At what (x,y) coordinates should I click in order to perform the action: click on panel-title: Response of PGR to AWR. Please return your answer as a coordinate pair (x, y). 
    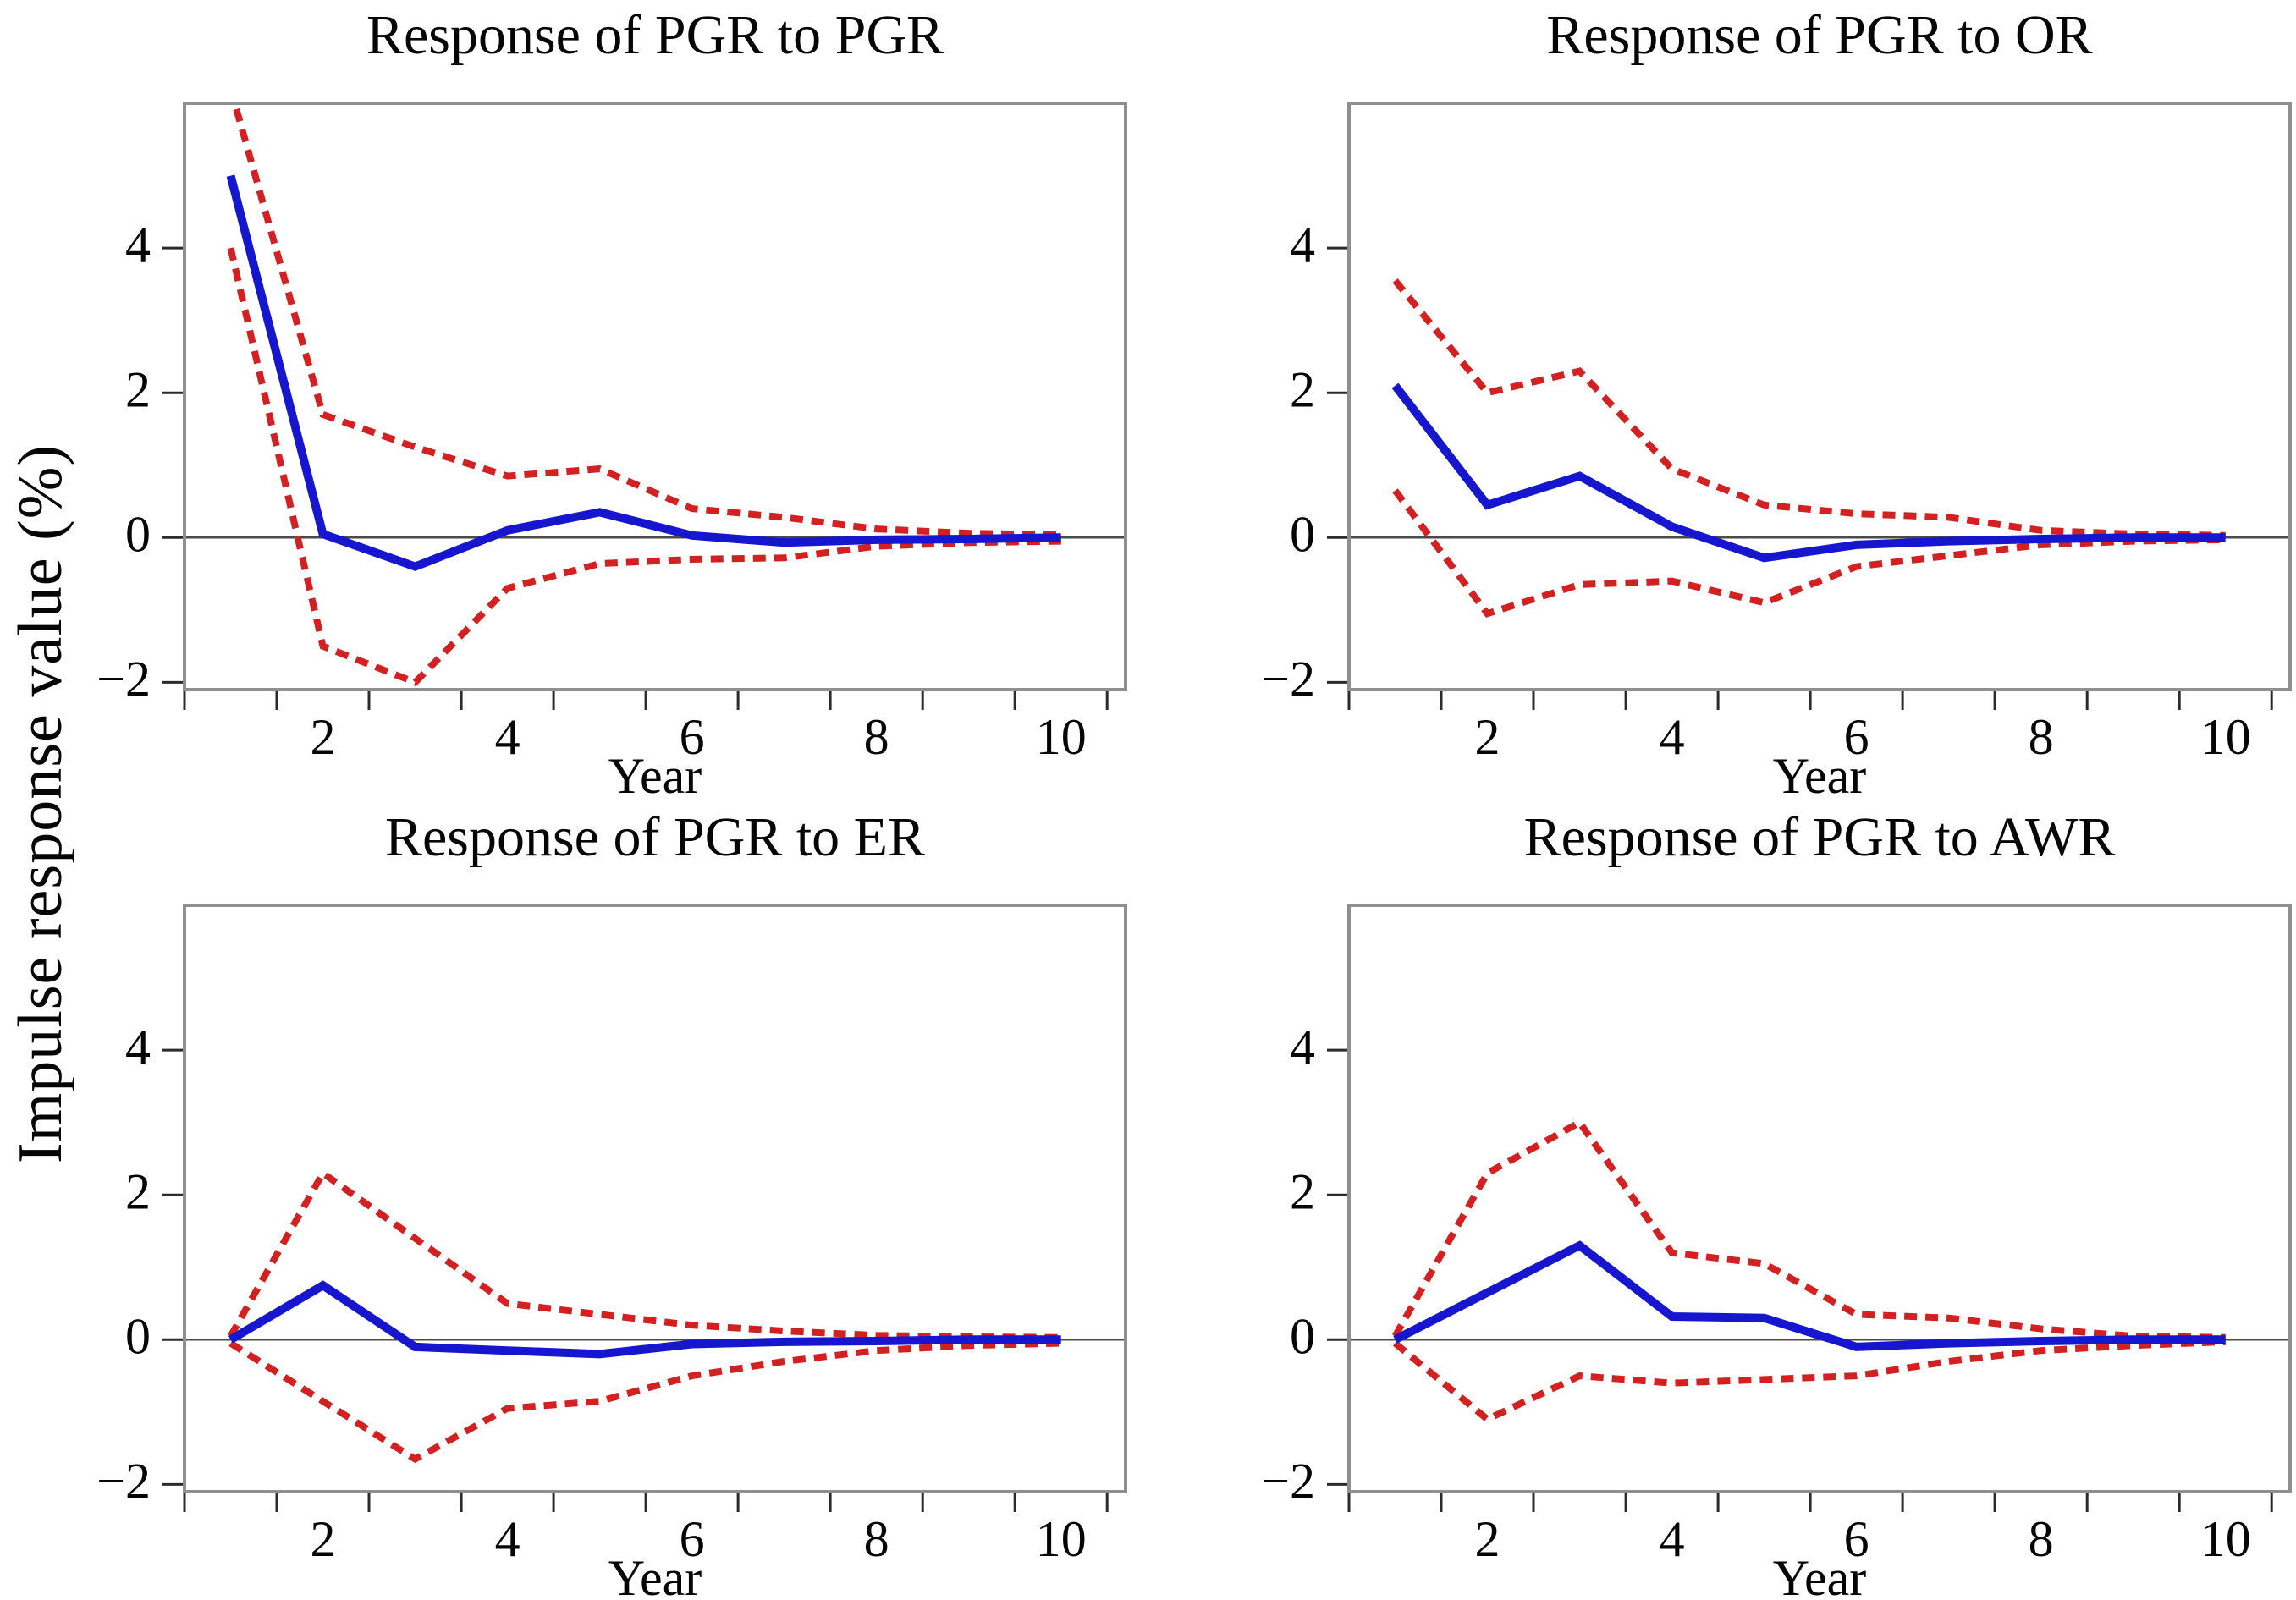
    Looking at the image, I should click on (1819, 837).